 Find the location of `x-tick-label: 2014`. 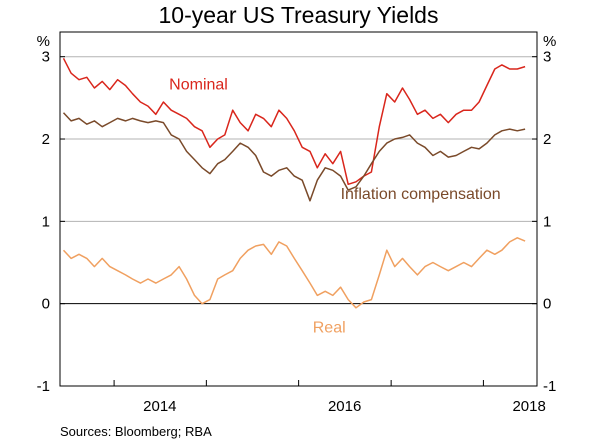

x-tick-label: 2014 is located at coordinates (159, 406).